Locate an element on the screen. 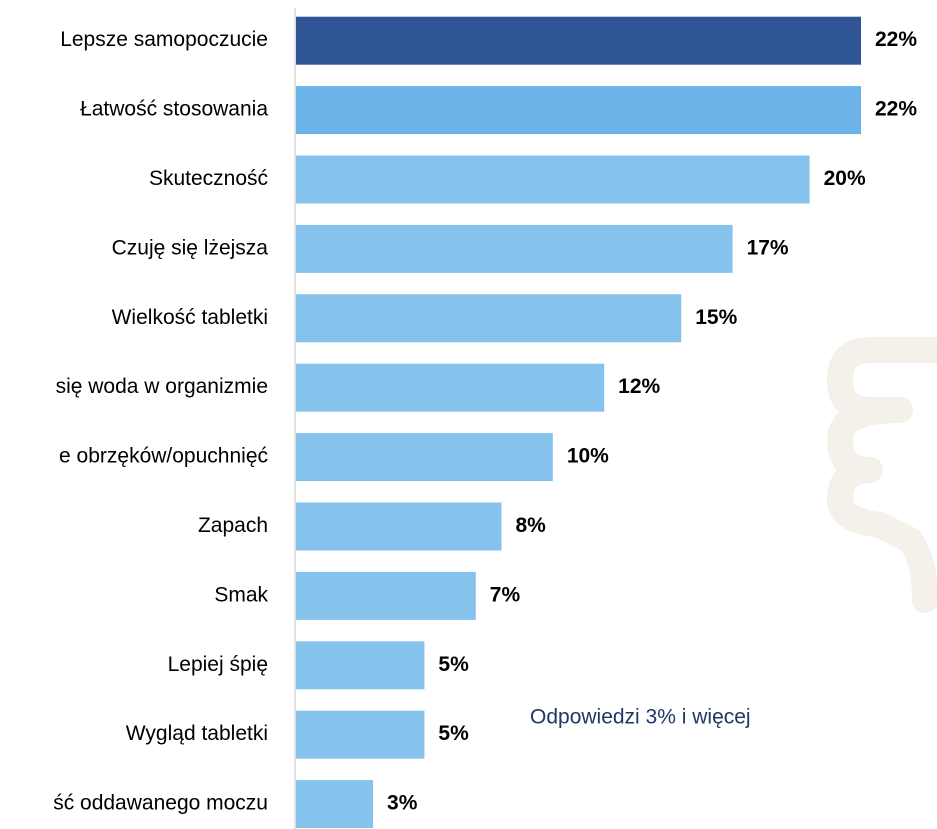 This screenshot has height=829, width=937. category-label: Skuteczność is located at coordinates (208, 178).